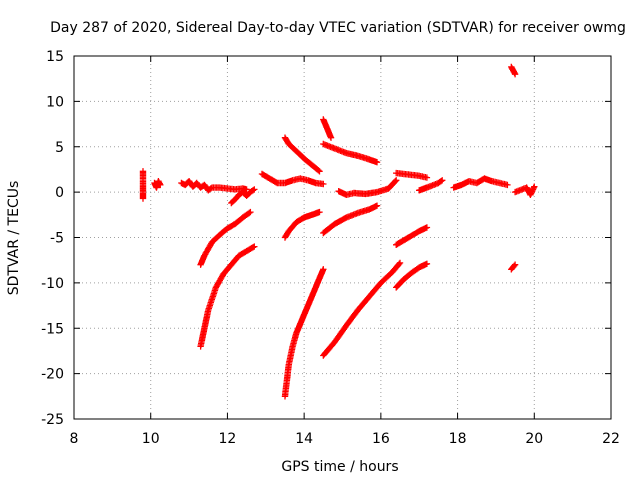 The height and width of the screenshot is (480, 640). I want to click on y-tick-label: -5, so click(57, 239).